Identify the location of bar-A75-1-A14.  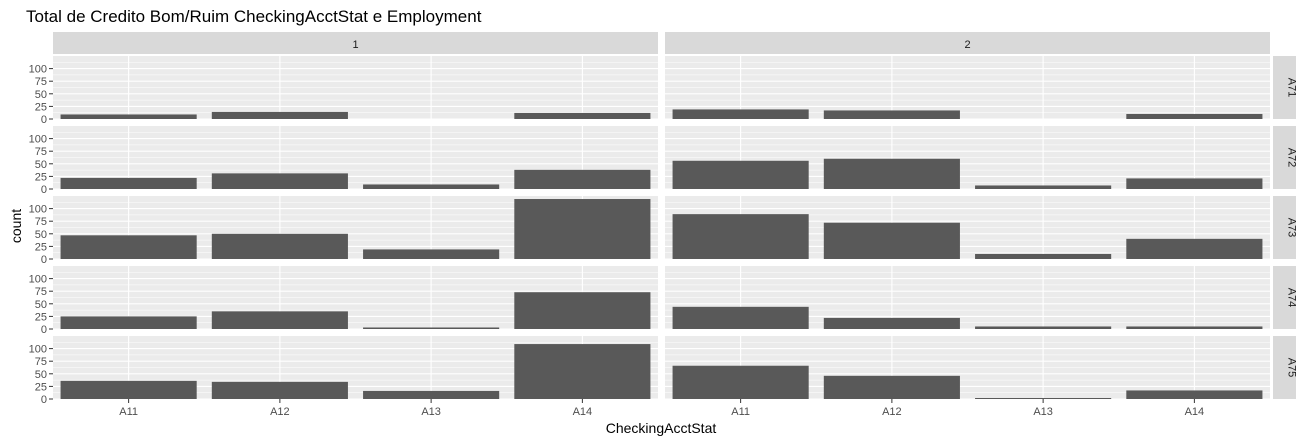
(582, 371).